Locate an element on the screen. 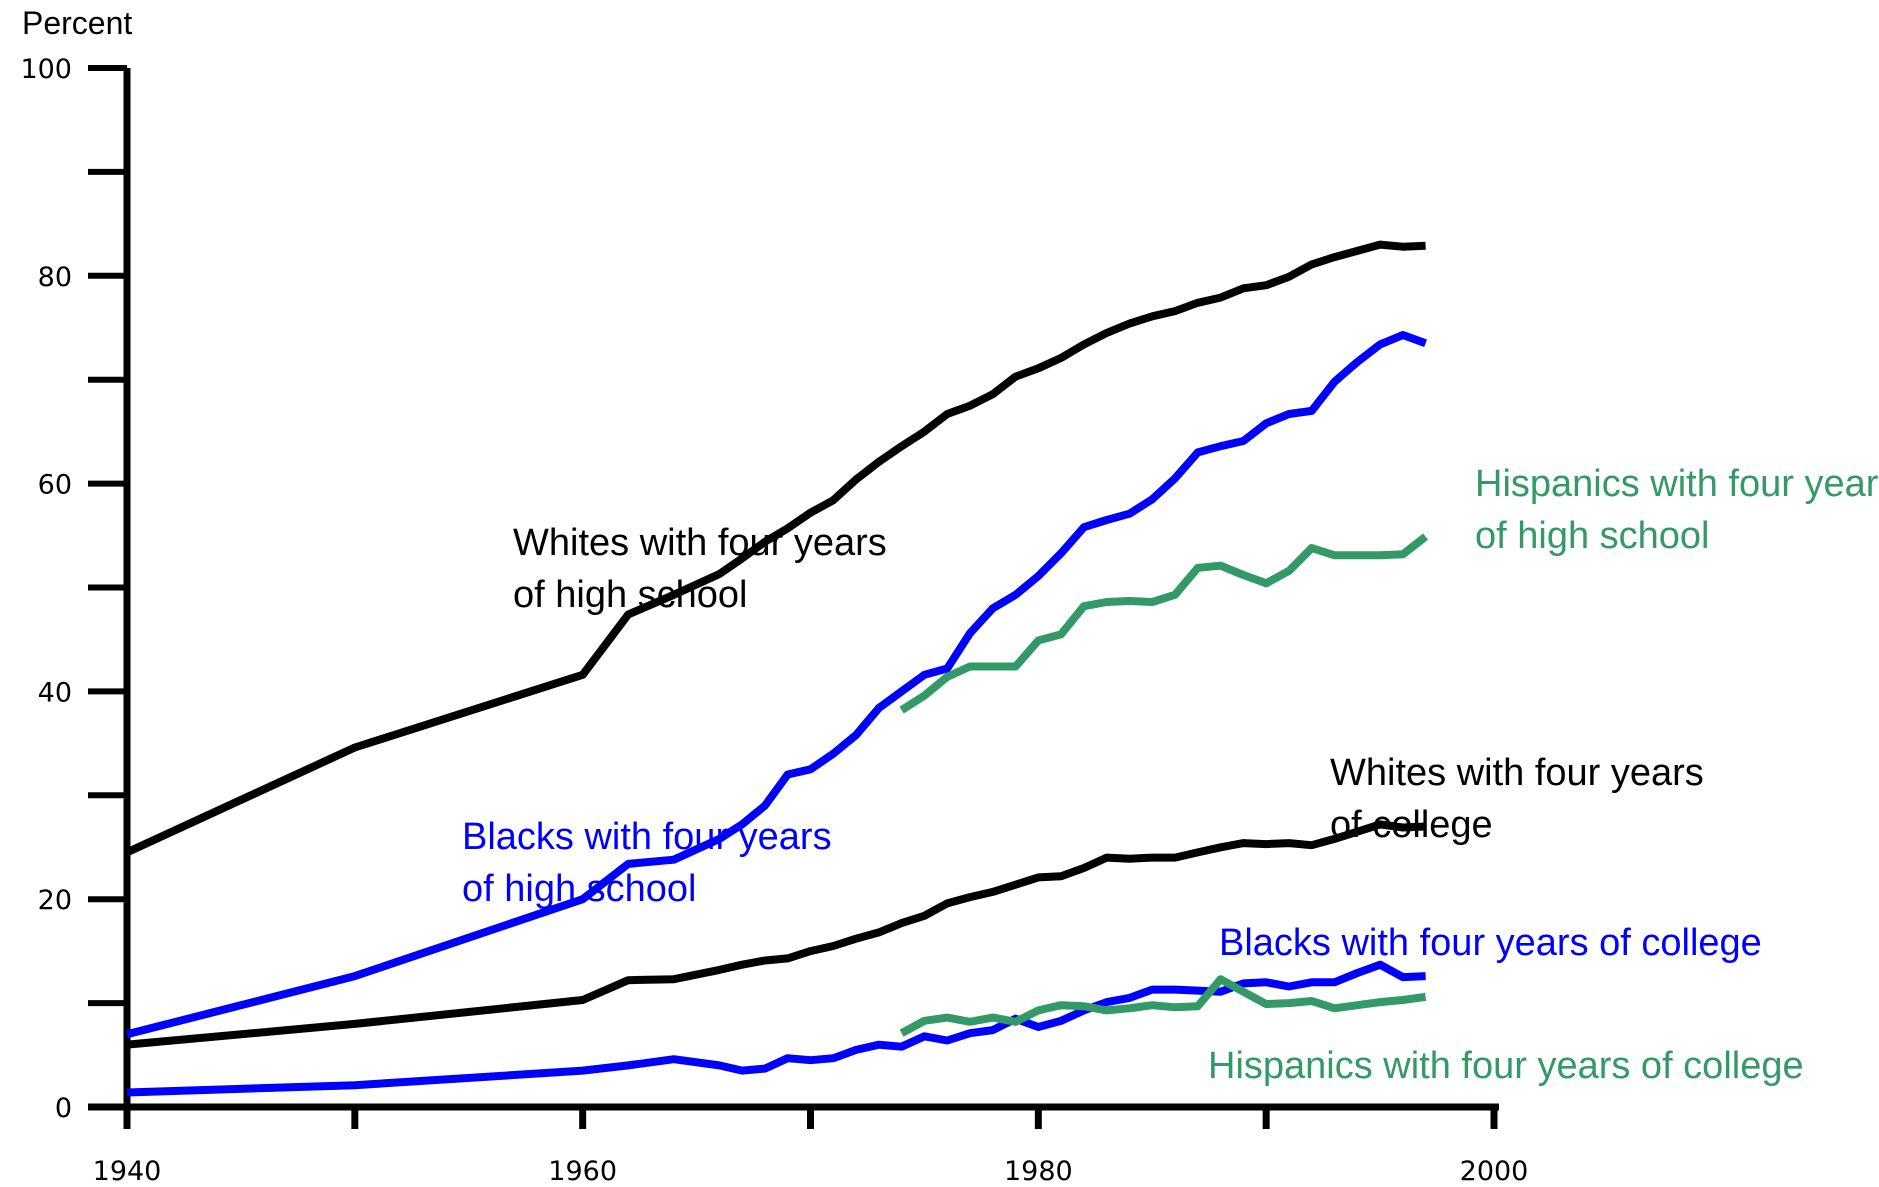  x-tick-label: 1960 is located at coordinates (582, 1171).